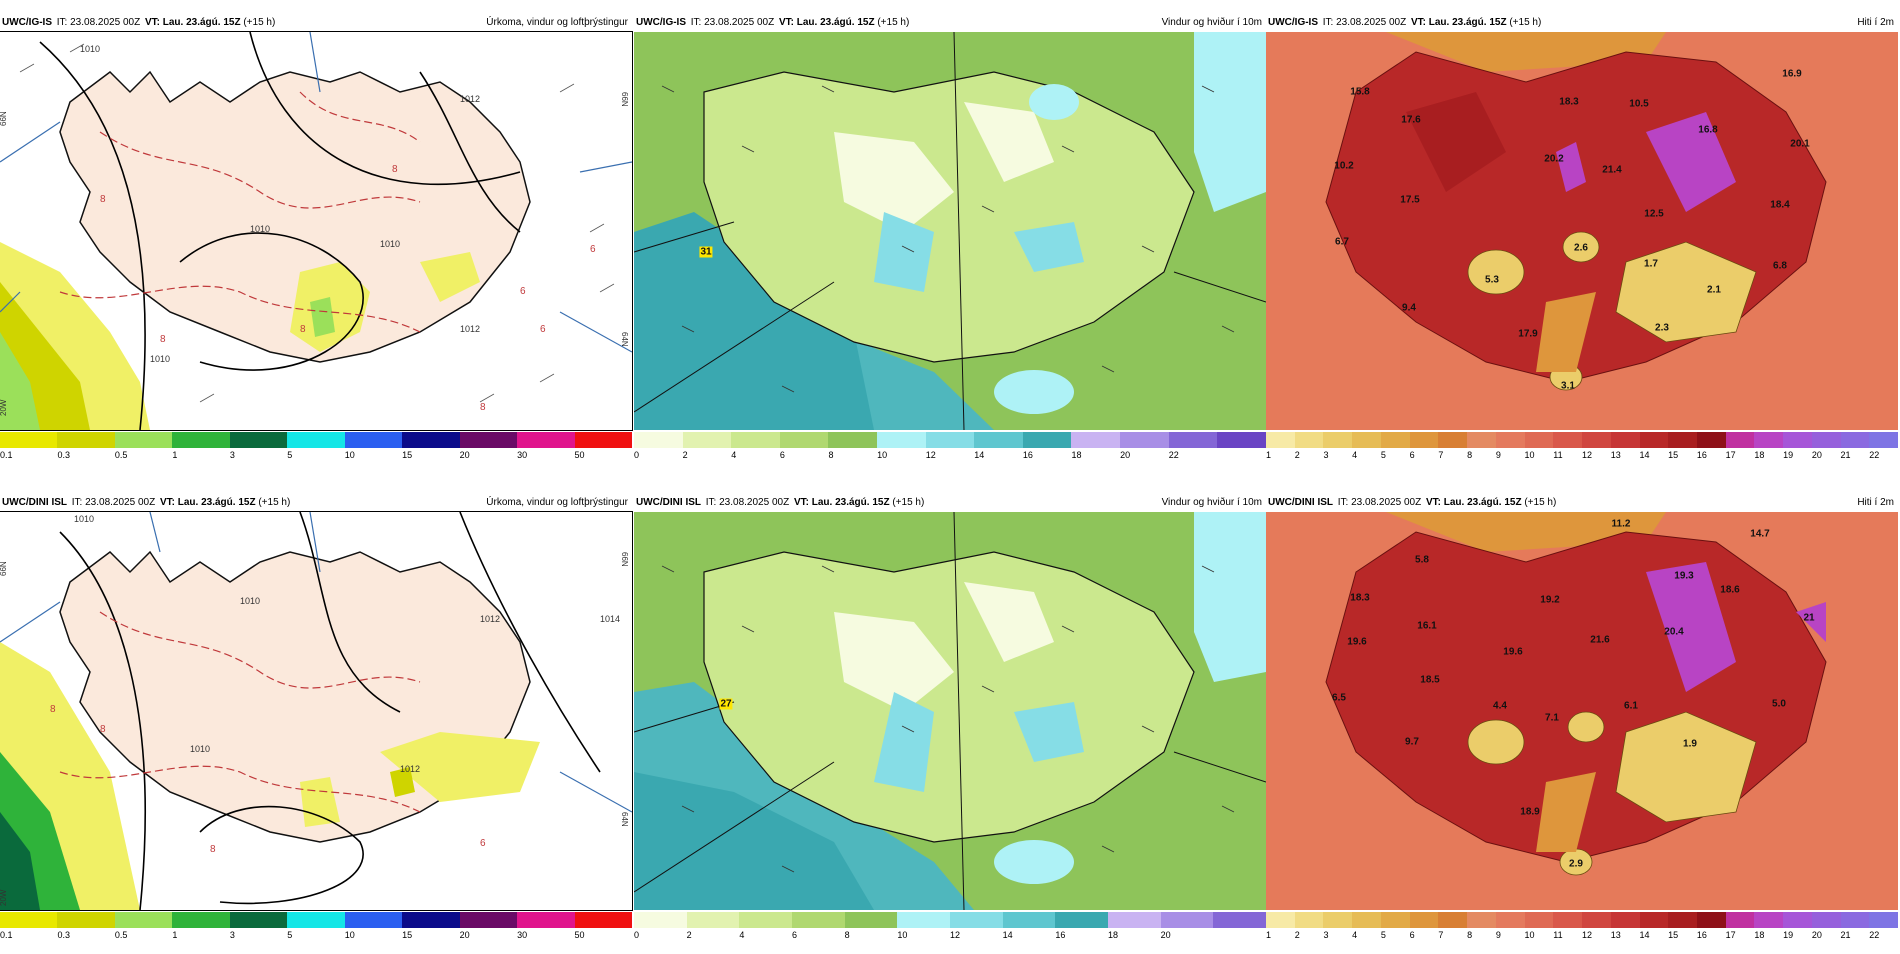 The height and width of the screenshot is (954, 1900). Describe the element at coordinates (1631, 706) in the screenshot. I see `temperature-label: 6.1` at that location.